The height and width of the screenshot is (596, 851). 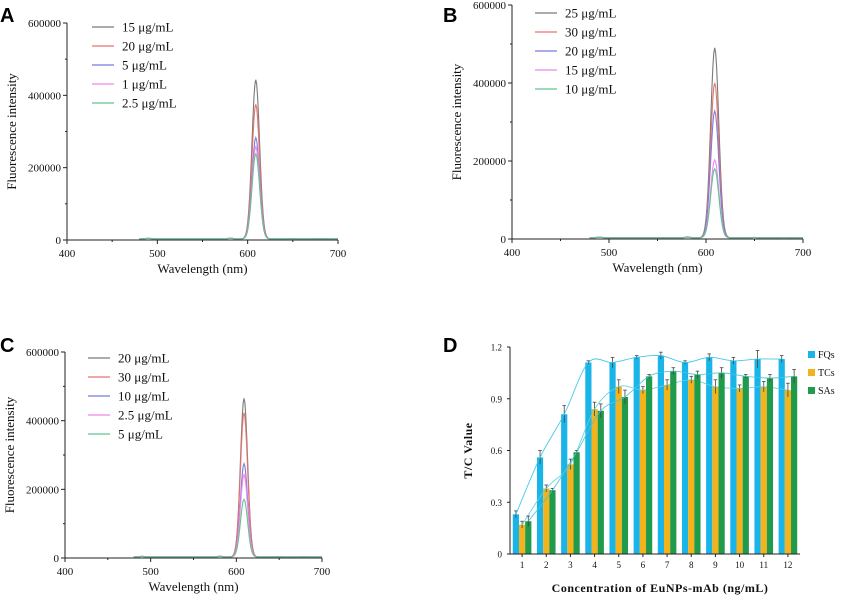 What do you see at coordinates (7, 16) in the screenshot?
I see `panel-a-letter: A` at bounding box center [7, 16].